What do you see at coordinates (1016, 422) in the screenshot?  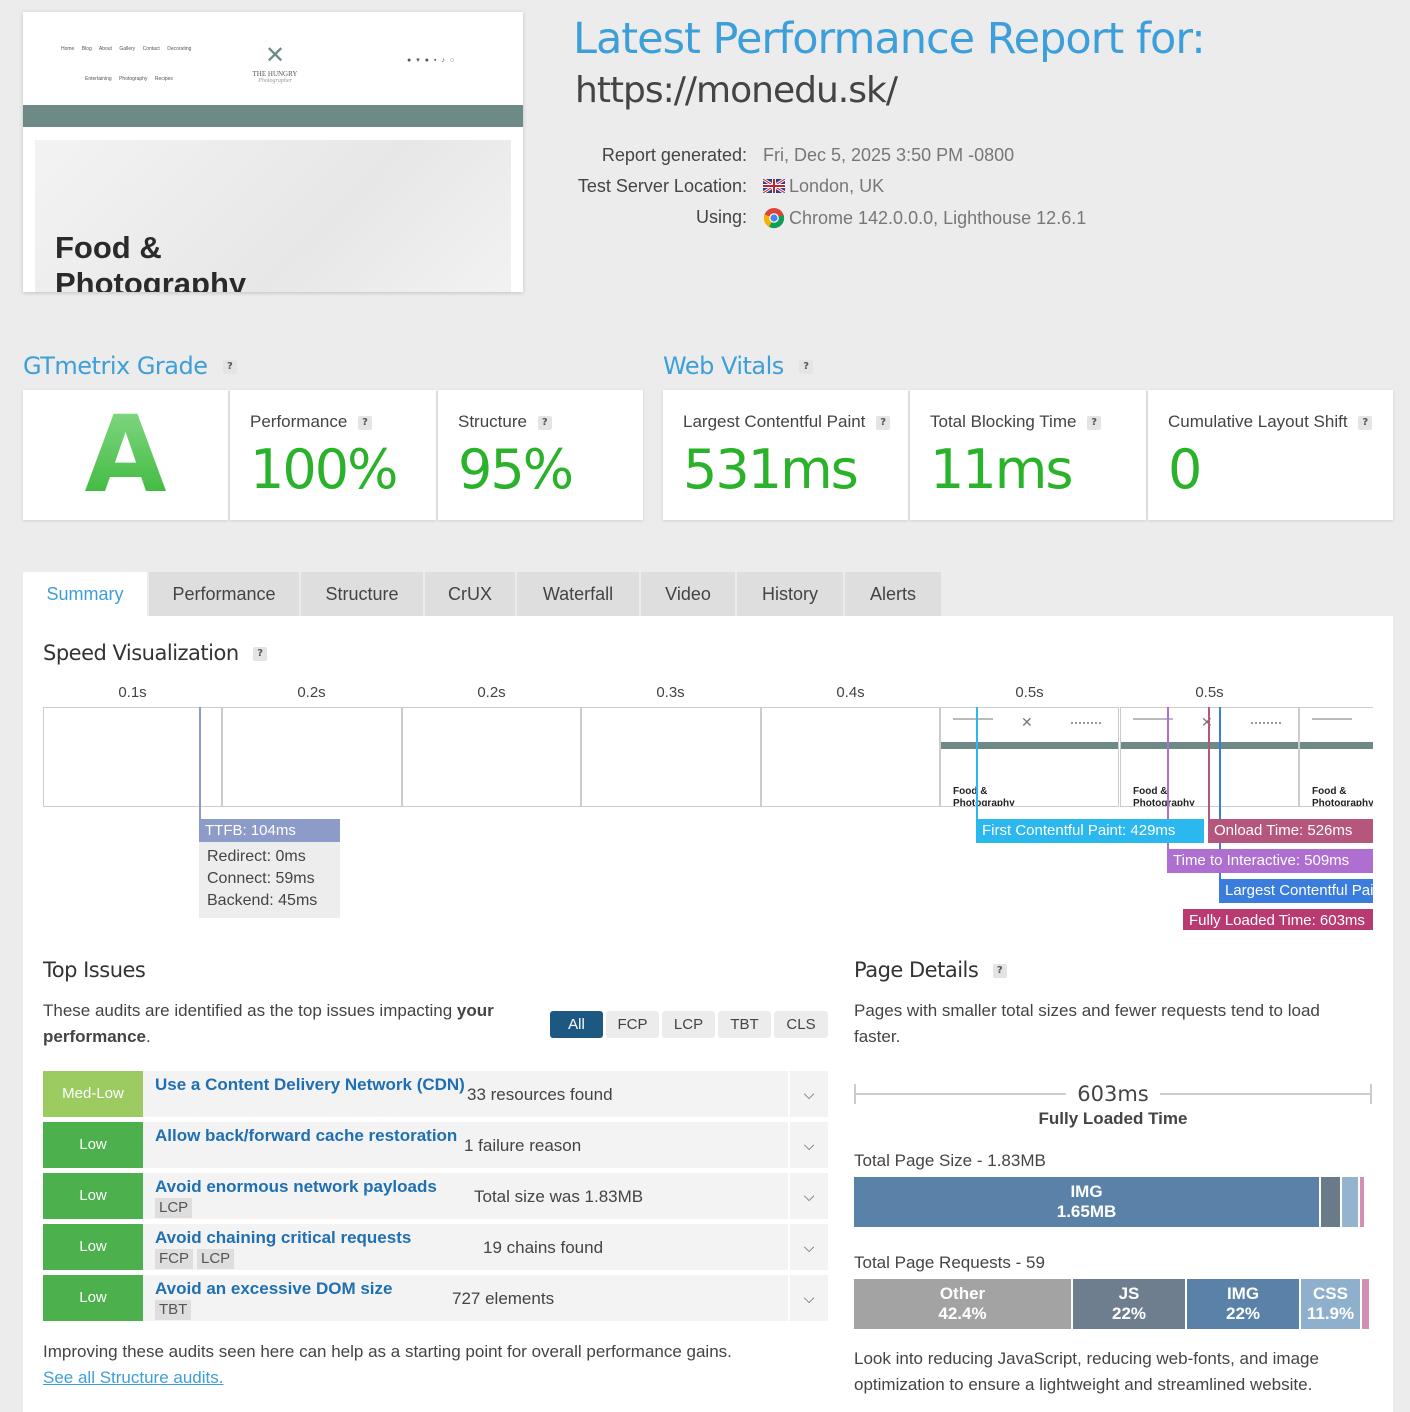 I see `tbt-label: Total Blocking Time ?` at bounding box center [1016, 422].